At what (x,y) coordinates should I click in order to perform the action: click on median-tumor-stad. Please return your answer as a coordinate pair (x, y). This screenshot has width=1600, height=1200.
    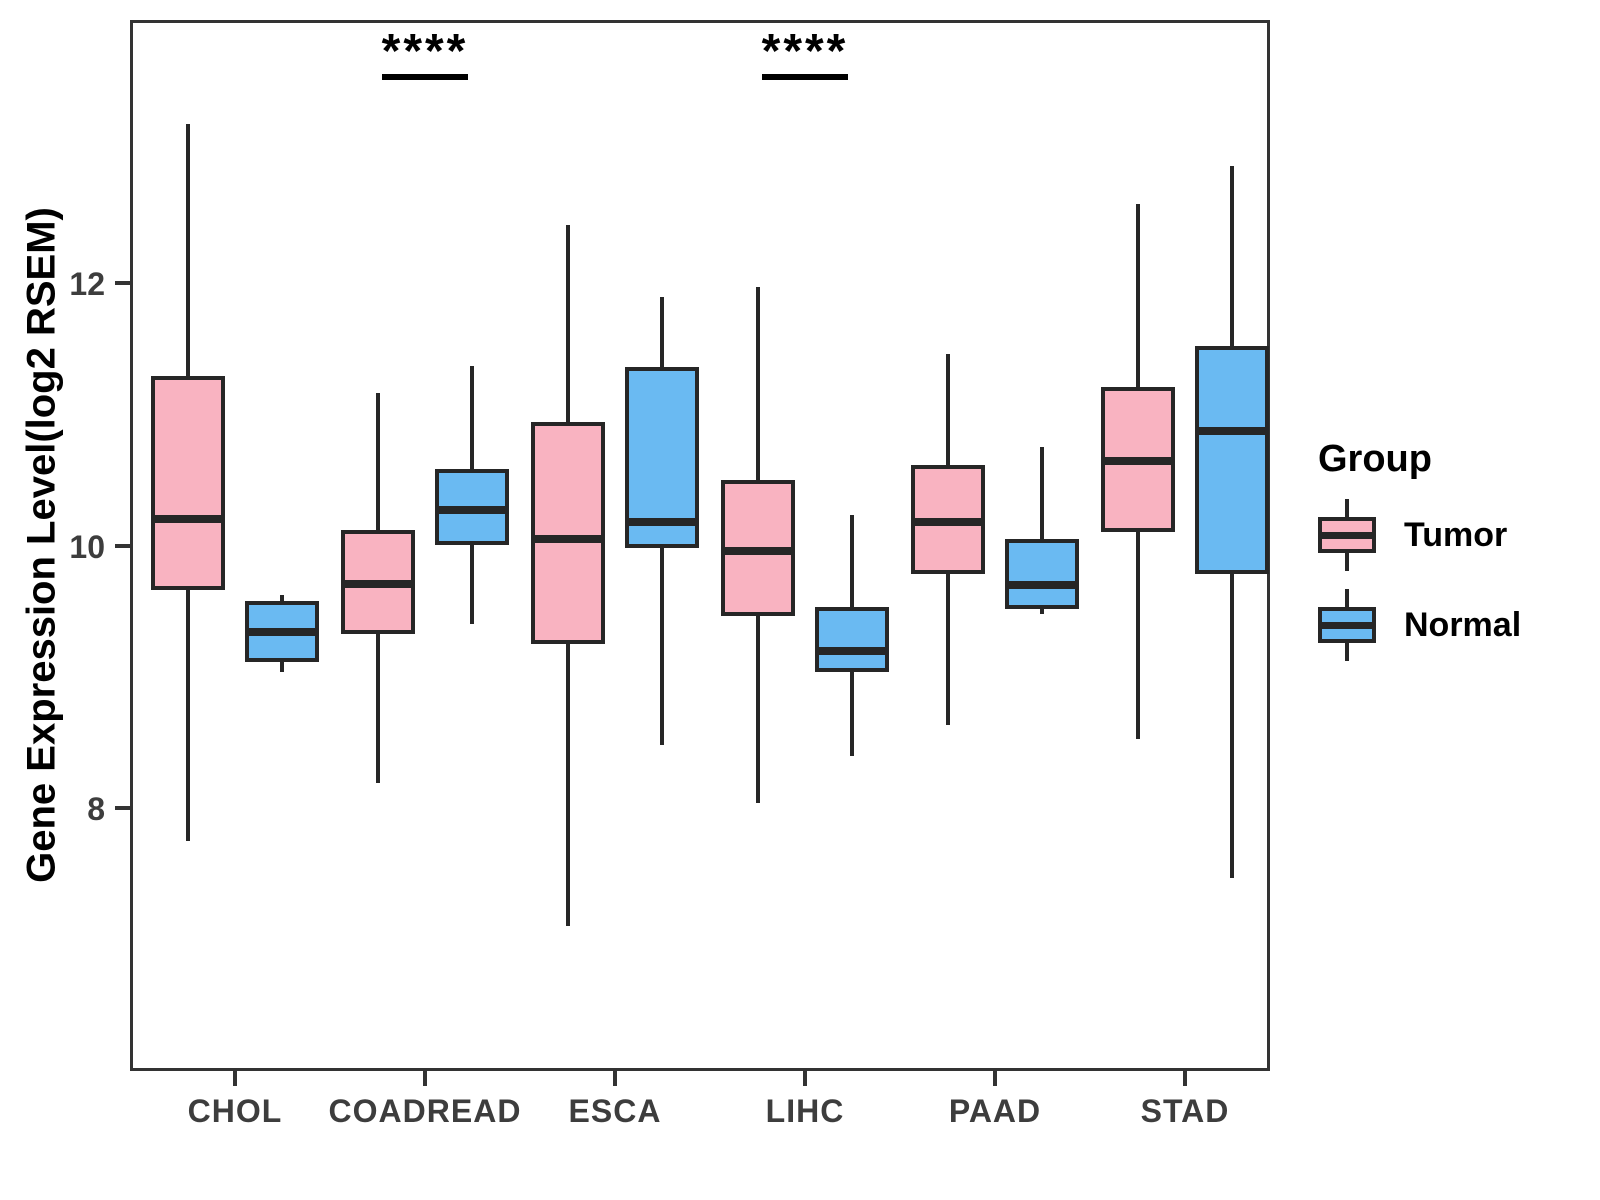
    Looking at the image, I should click on (1138, 461).